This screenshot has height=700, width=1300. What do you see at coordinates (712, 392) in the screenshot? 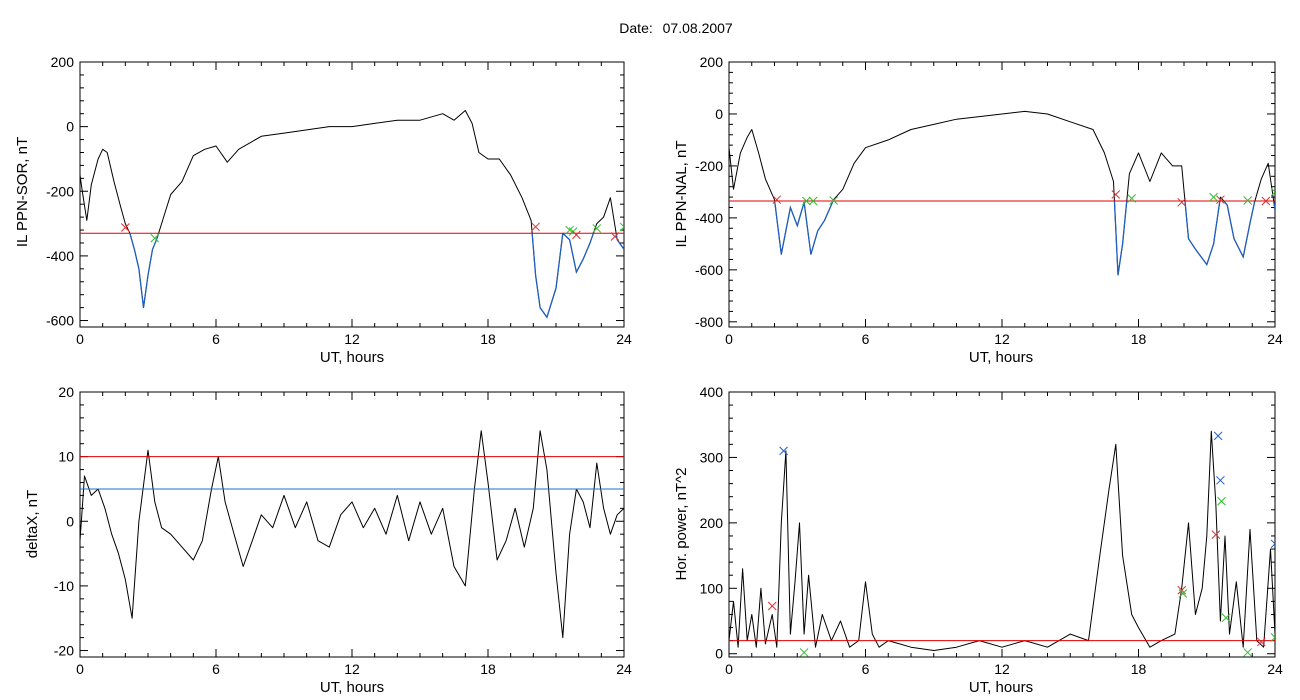
I see `y-tick-label: 400` at bounding box center [712, 392].